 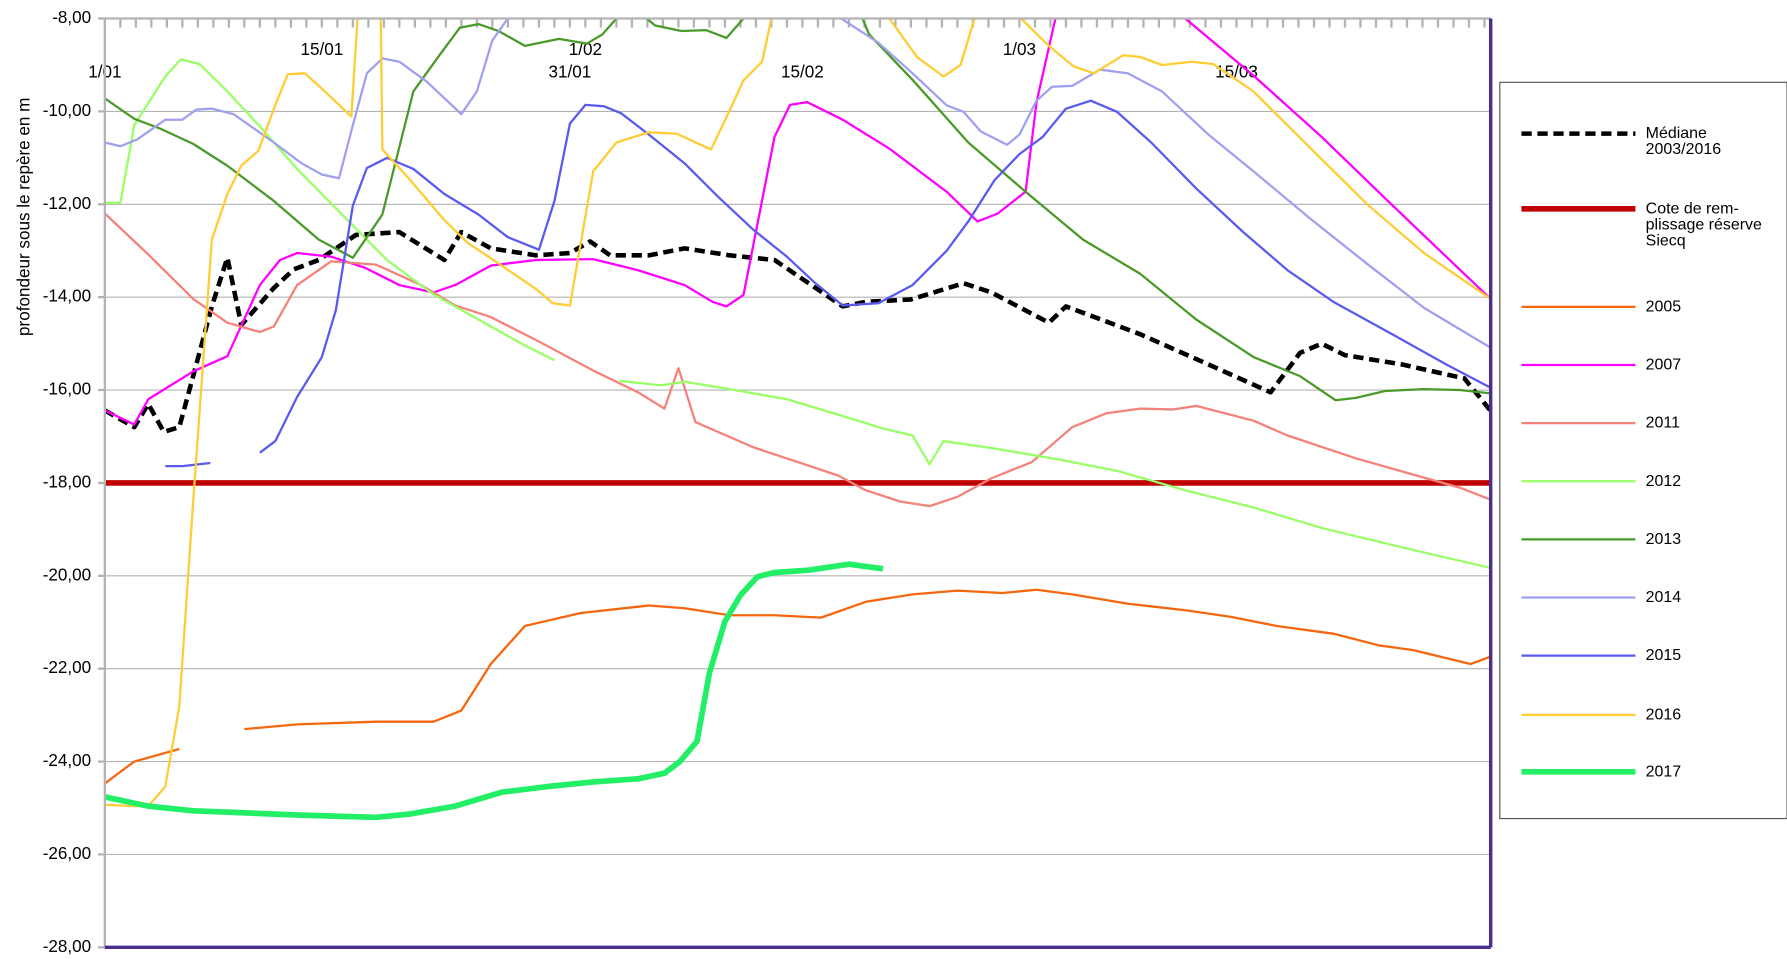 What do you see at coordinates (67, 853) in the screenshot?
I see `y-tick-label: -26,00` at bounding box center [67, 853].